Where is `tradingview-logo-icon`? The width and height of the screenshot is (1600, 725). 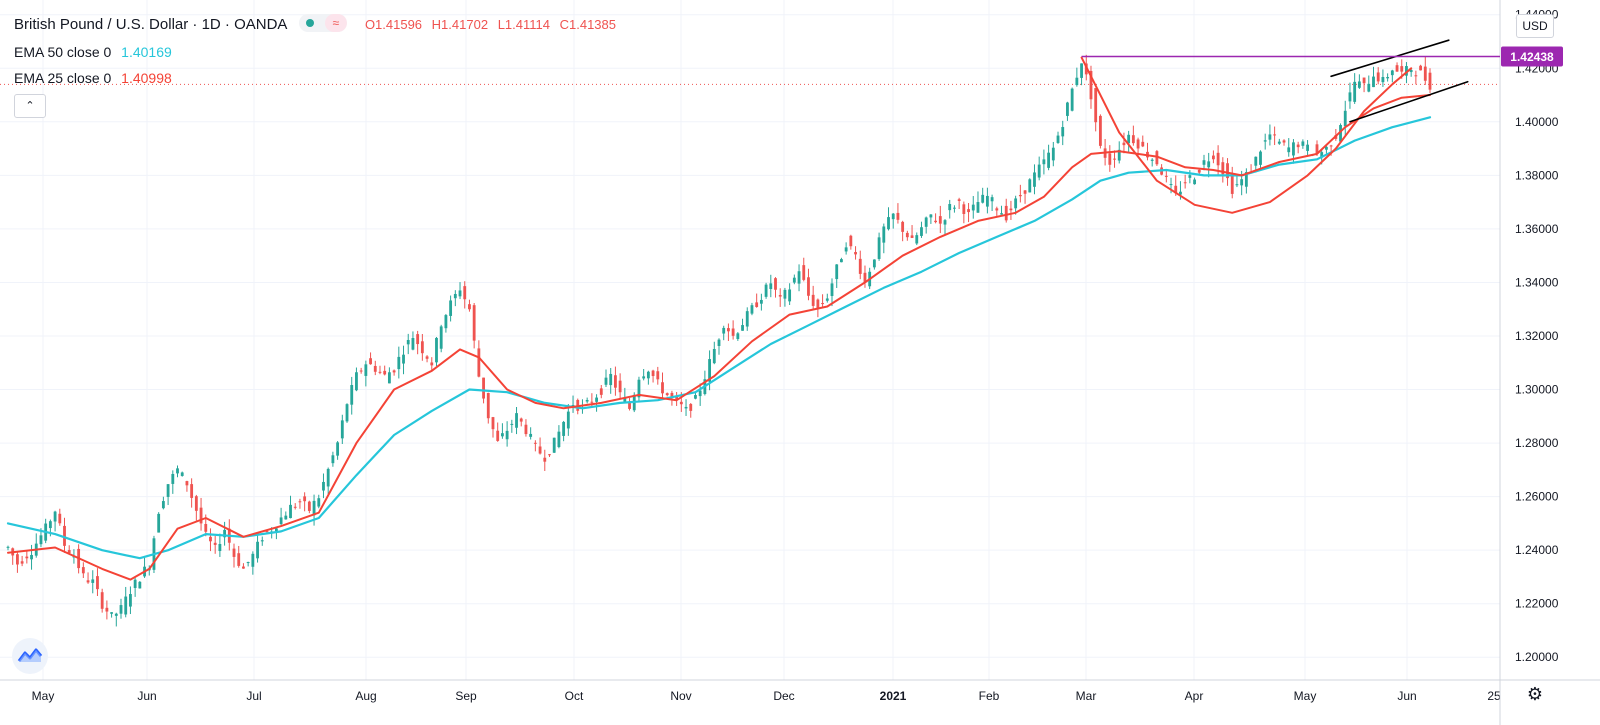 tradingview-logo-icon is located at coordinates (30, 656).